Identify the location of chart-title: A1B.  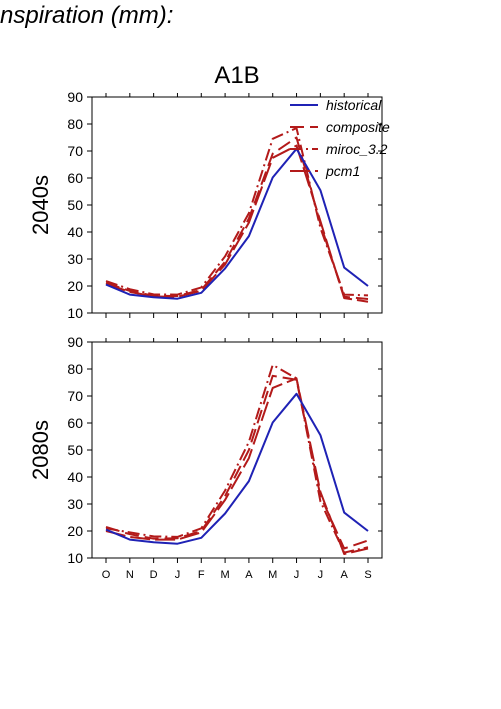
(236, 75).